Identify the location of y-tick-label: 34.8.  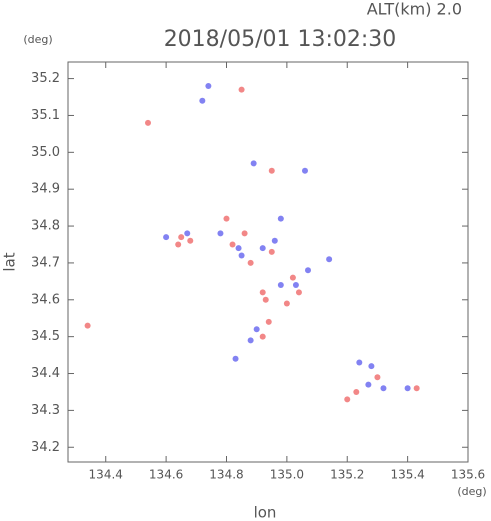
(45, 226).